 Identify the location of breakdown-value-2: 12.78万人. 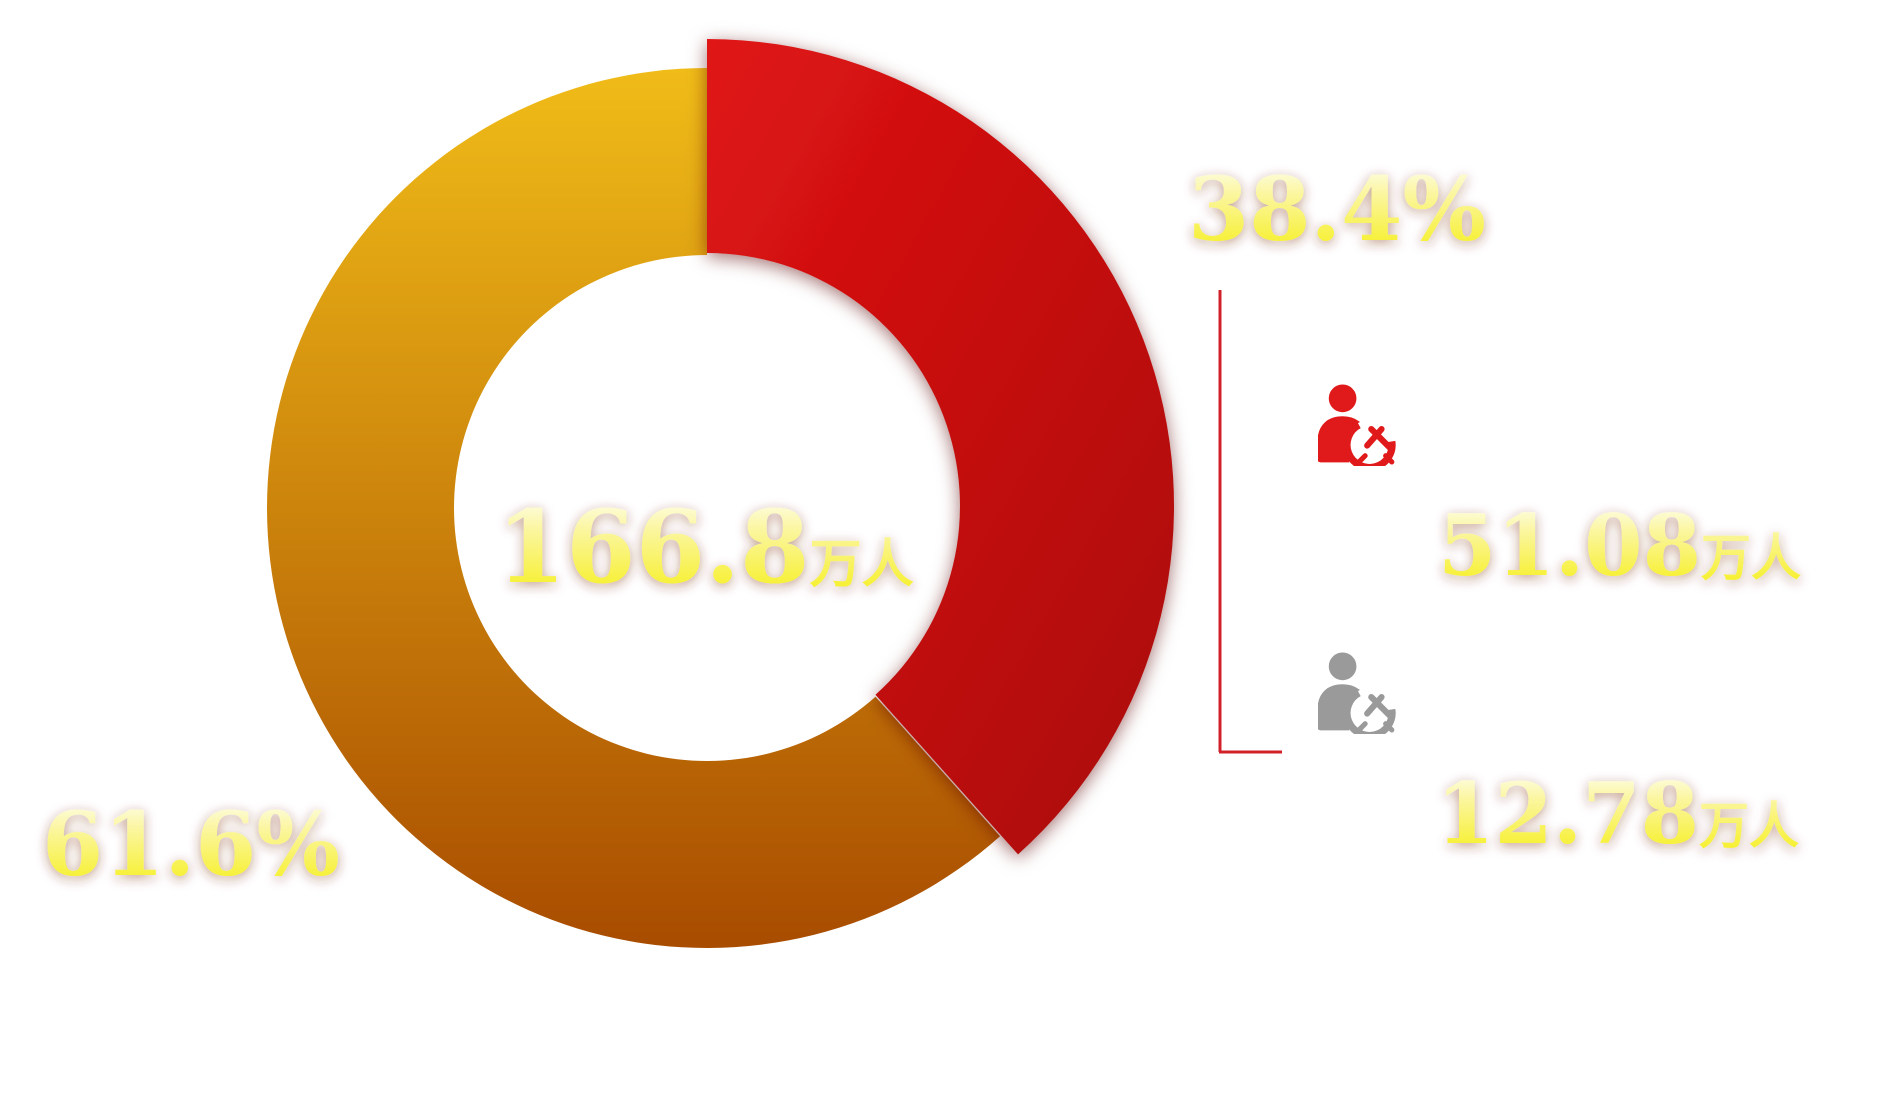
(1617, 813).